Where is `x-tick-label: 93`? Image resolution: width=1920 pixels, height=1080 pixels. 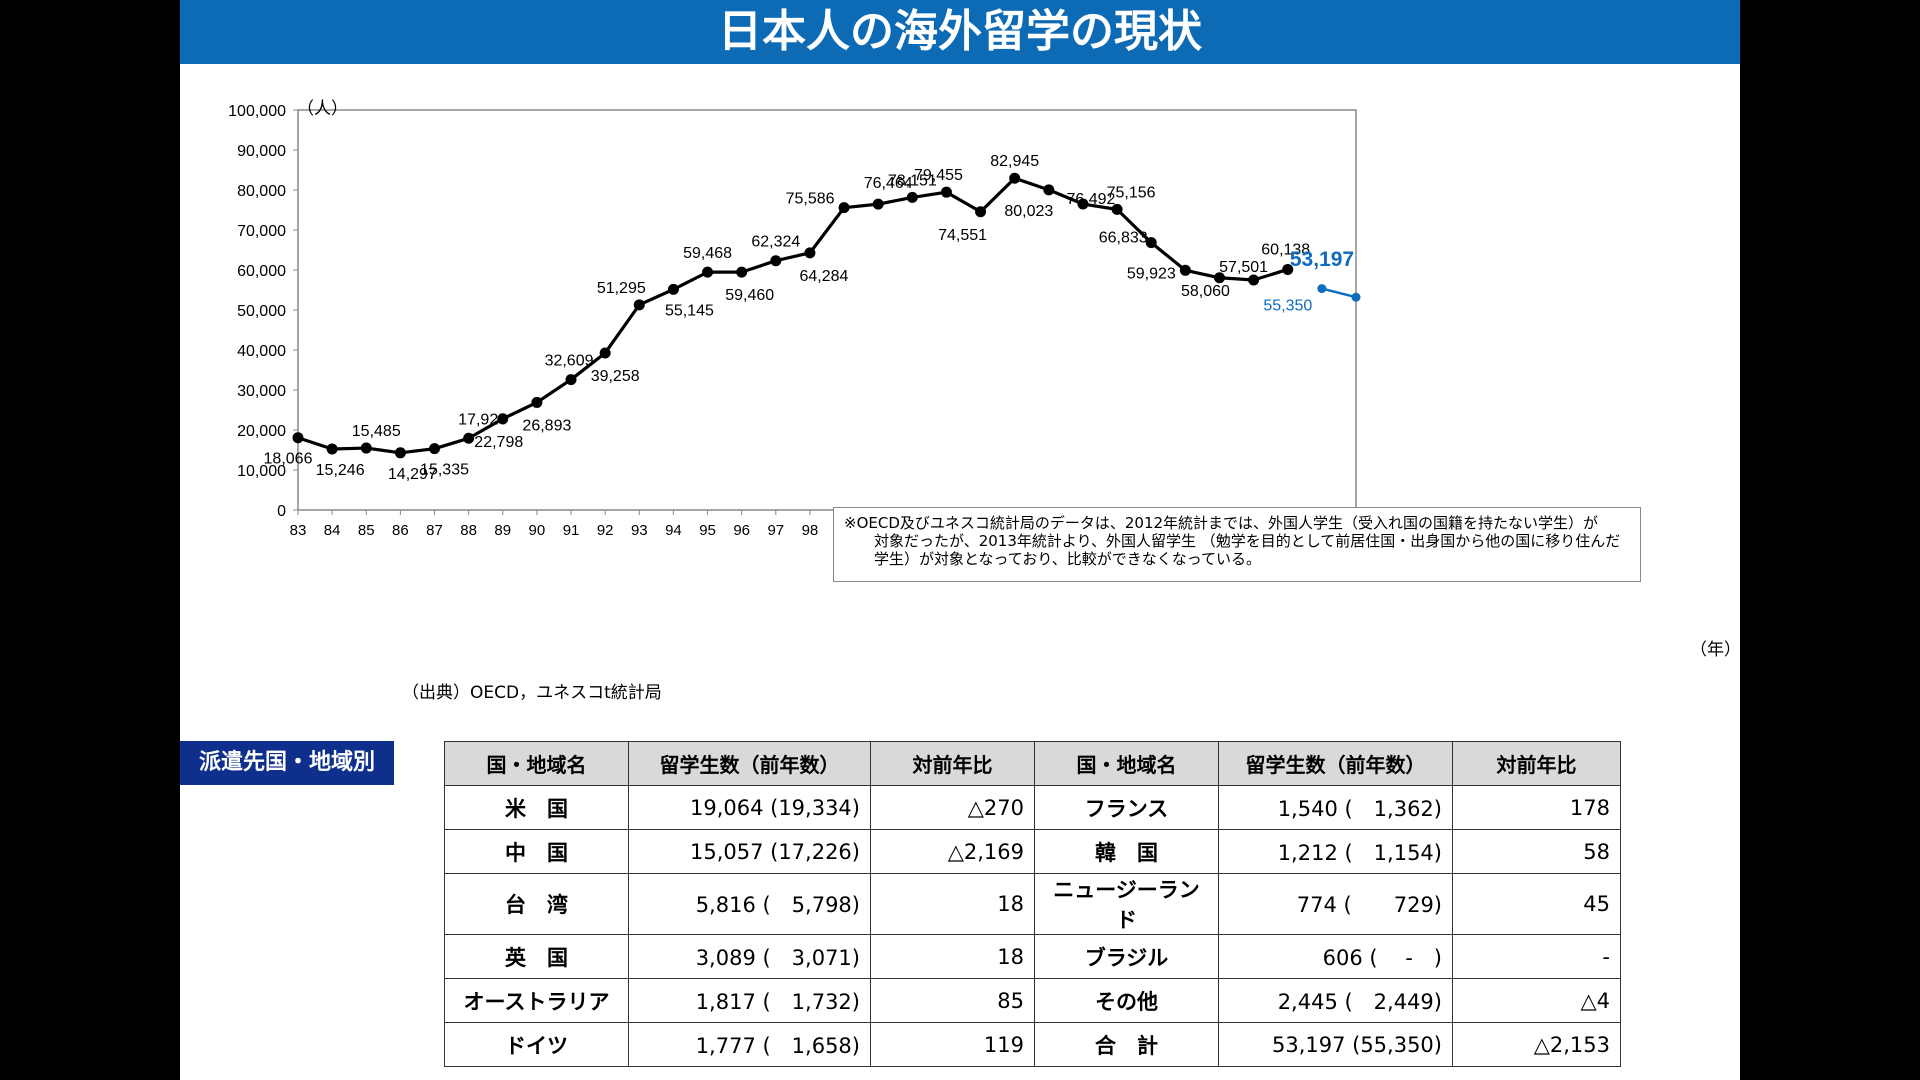 x-tick-label: 93 is located at coordinates (639, 530).